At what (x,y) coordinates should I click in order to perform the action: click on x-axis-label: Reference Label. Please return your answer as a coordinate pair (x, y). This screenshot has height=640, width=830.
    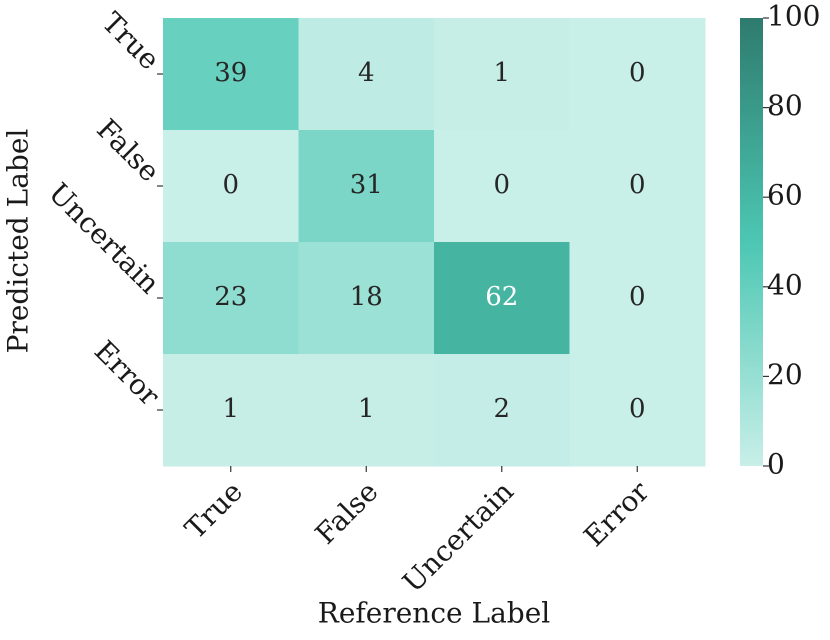
    Looking at the image, I should click on (434, 613).